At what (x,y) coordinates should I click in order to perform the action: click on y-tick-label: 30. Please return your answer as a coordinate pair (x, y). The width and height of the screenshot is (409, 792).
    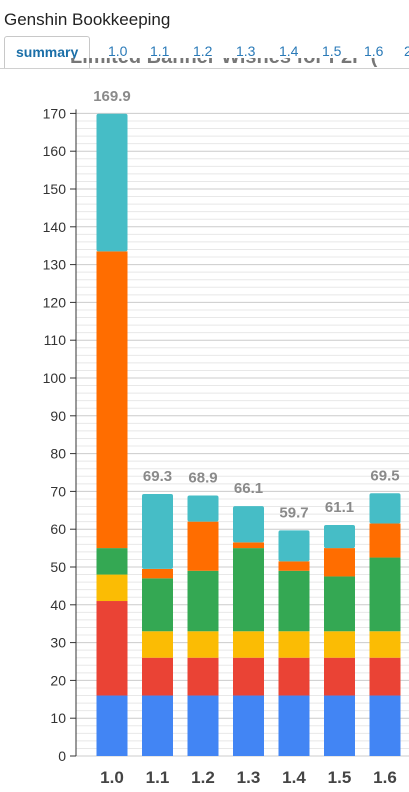
    Looking at the image, I should click on (58, 643).